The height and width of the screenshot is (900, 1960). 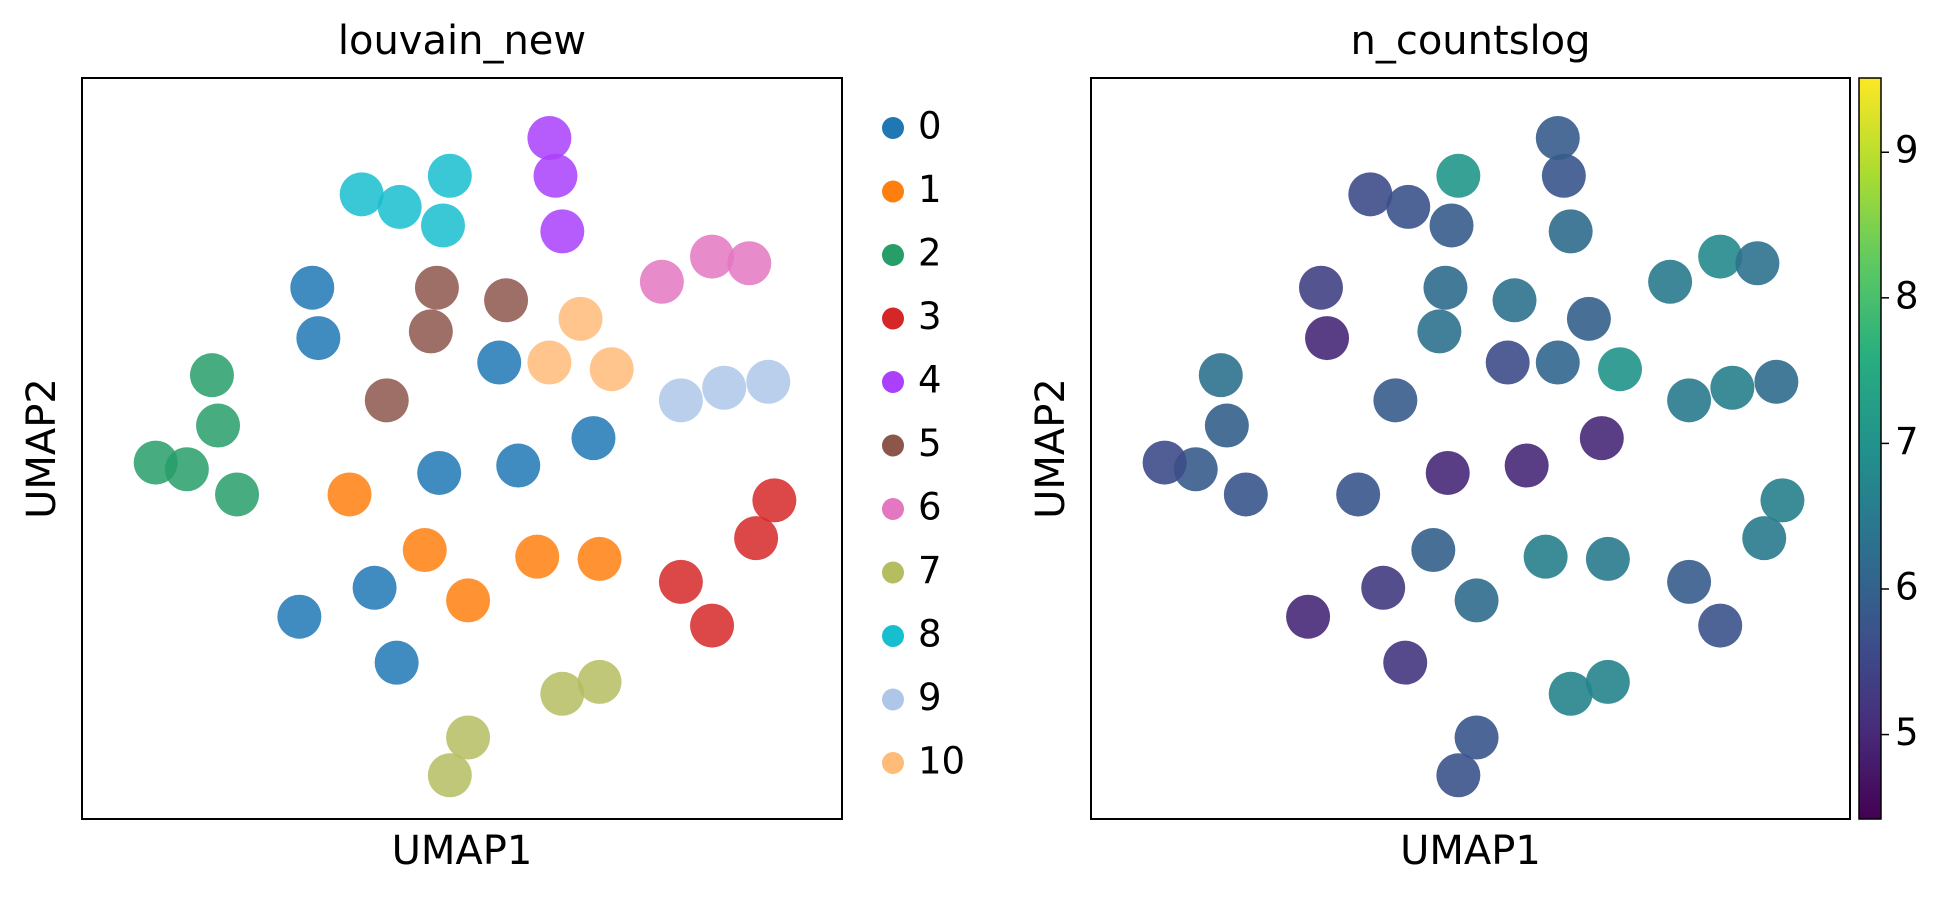 I want to click on legend-label: 4, so click(x=930, y=380).